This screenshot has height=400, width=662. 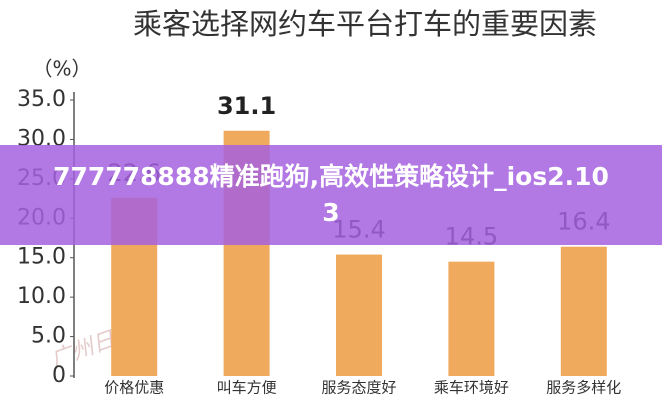 I want to click on y-tick-label: 35.0, so click(x=41, y=99).